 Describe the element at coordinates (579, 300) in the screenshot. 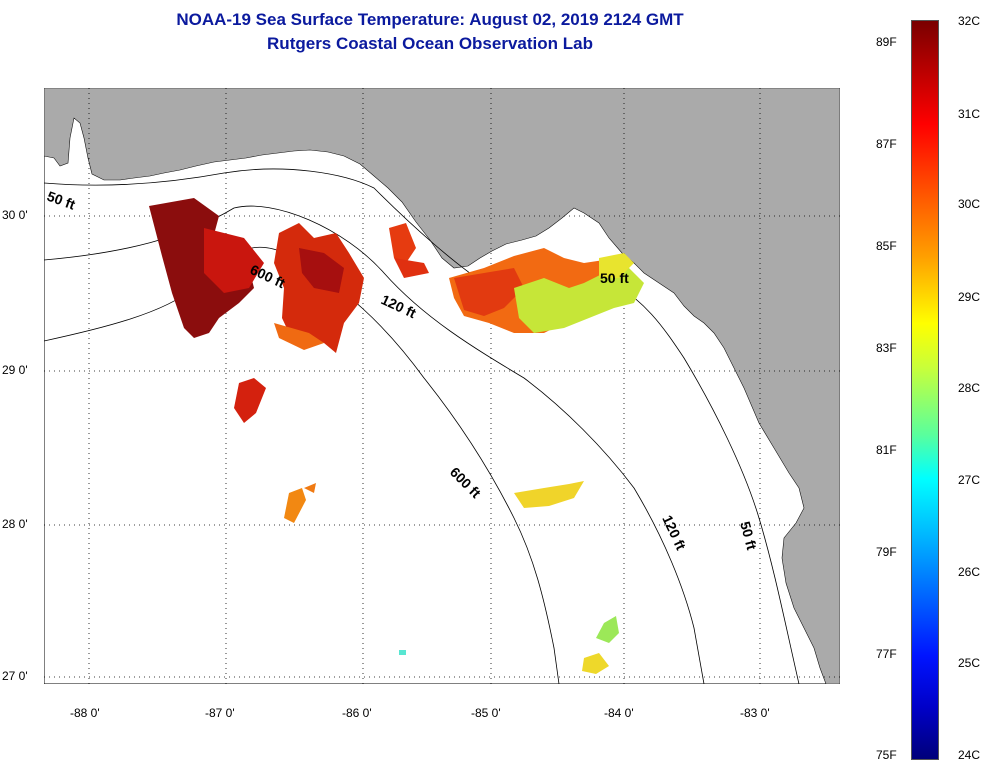

I see `sst-patch-green-yellow` at that location.